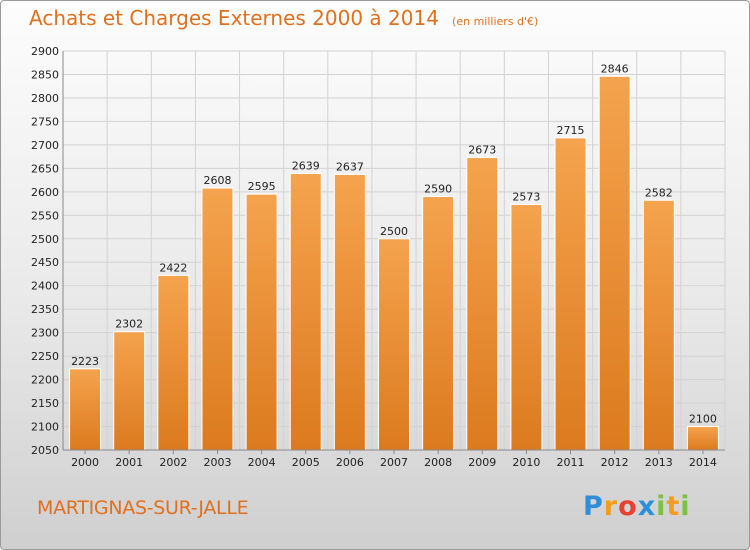 The image size is (750, 550). What do you see at coordinates (306, 462) in the screenshot?
I see `x-tick-label: 2005` at bounding box center [306, 462].